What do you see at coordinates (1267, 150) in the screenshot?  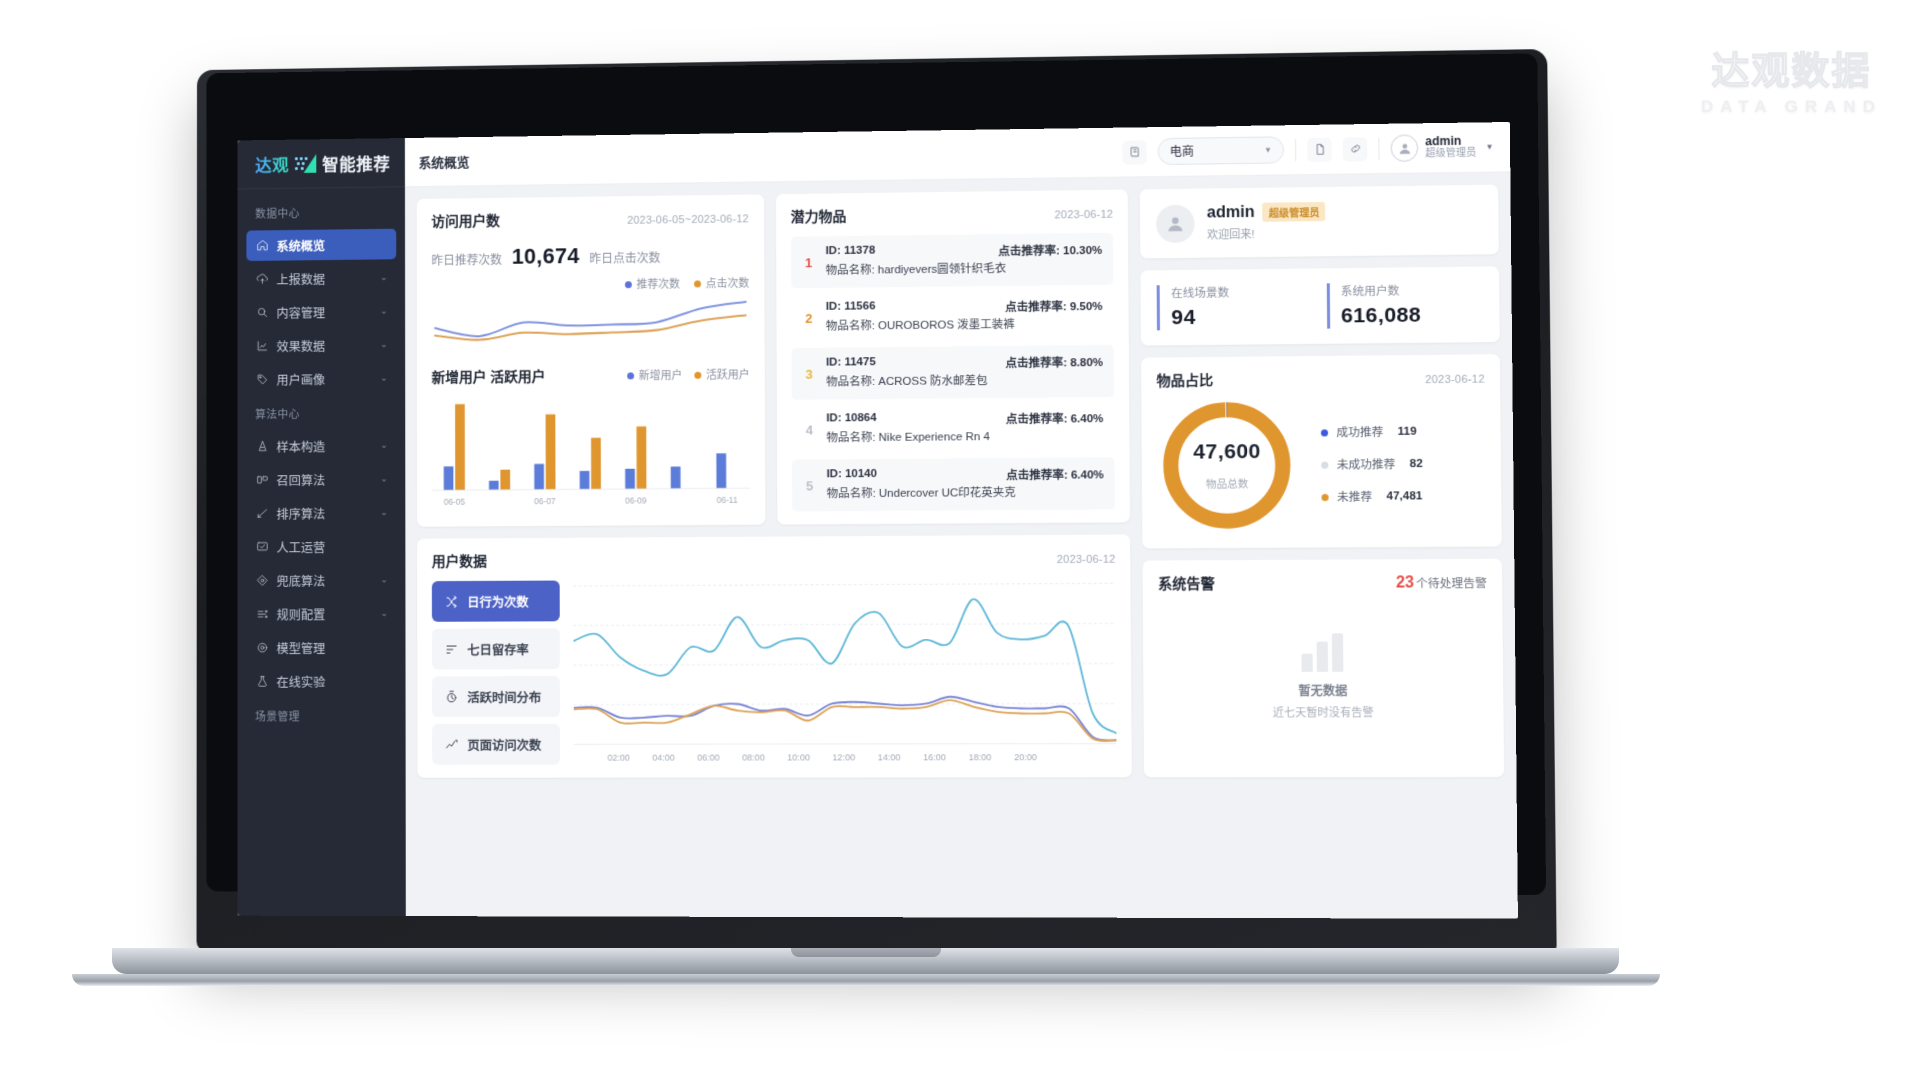 I see `chevron-down-icon: ▼` at bounding box center [1267, 150].